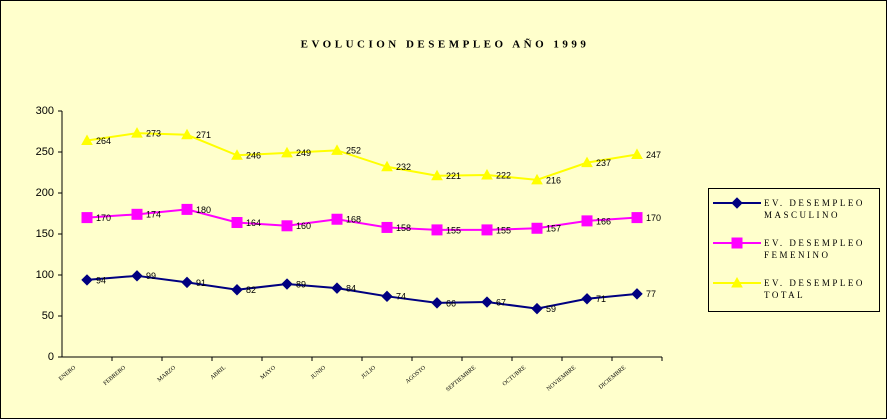  What do you see at coordinates (601, 299) in the screenshot?
I see `data-label: 71` at bounding box center [601, 299].